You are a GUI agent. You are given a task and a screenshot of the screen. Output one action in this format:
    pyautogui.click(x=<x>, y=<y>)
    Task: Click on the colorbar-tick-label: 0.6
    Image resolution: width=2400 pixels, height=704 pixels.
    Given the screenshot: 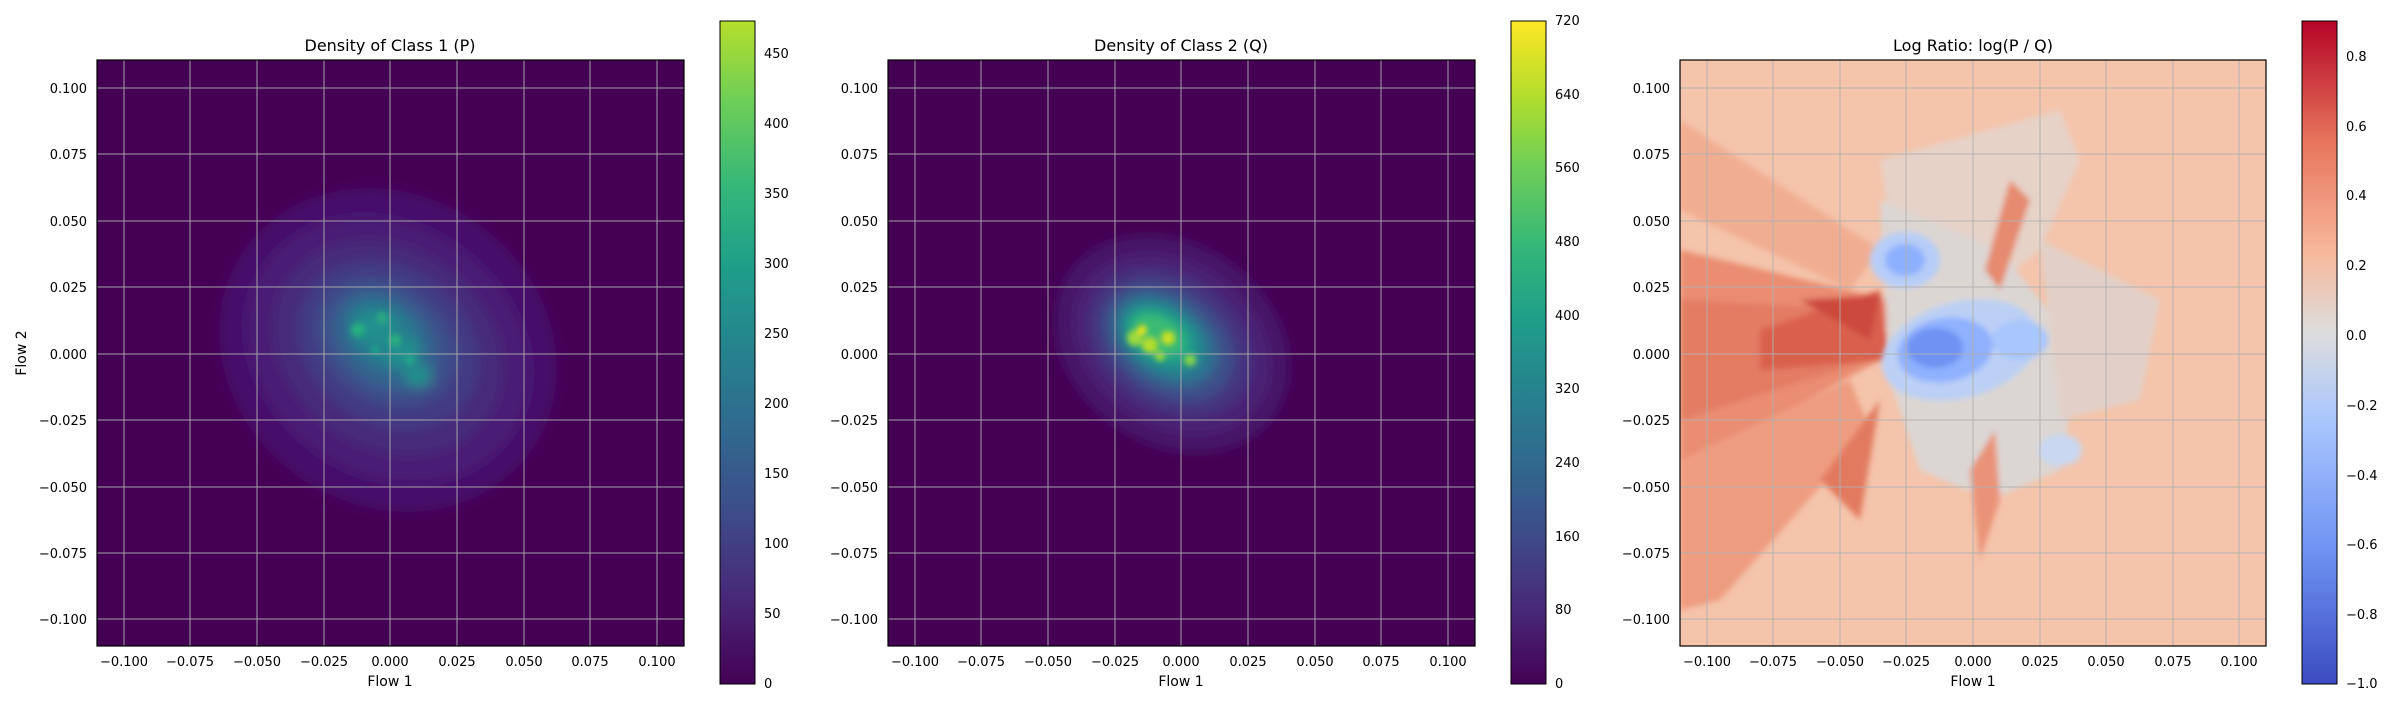 What is the action you would take?
    pyautogui.click(x=2356, y=127)
    